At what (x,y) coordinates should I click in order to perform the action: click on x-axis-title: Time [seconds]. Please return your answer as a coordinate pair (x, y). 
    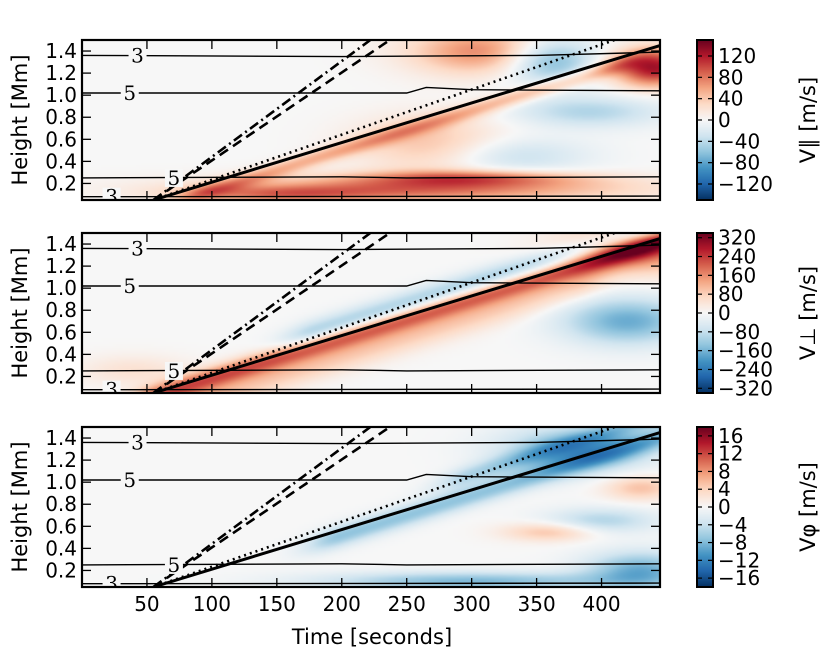
    Looking at the image, I should click on (371, 637).